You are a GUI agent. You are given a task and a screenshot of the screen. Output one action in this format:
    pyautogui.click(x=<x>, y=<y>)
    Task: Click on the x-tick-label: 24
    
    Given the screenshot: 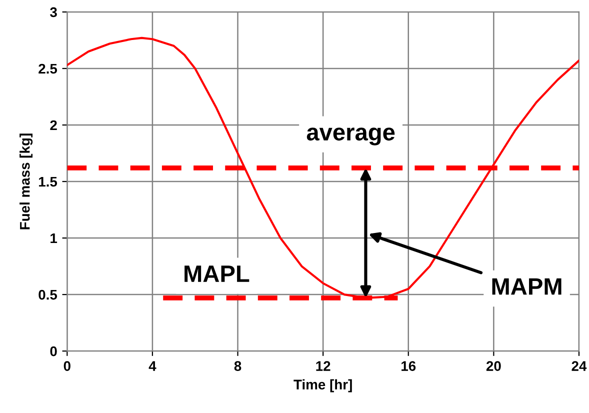 What is the action you would take?
    pyautogui.click(x=579, y=366)
    